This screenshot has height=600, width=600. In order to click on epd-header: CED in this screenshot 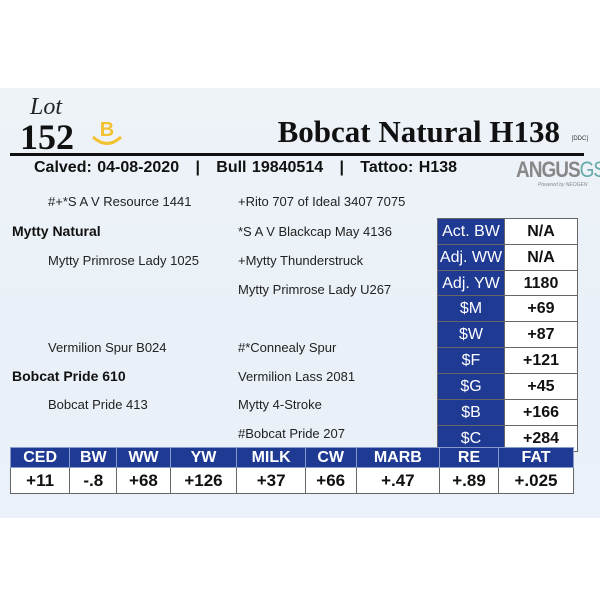, I will do `click(40, 457)`.